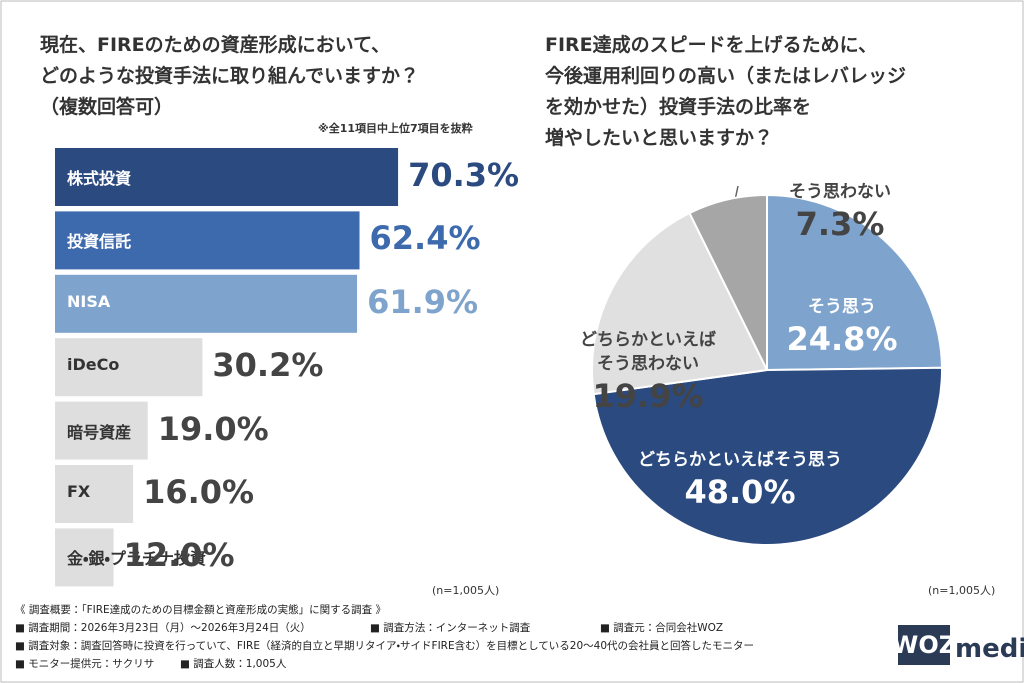  What do you see at coordinates (268, 365) in the screenshot?
I see `value-label: 30.2%` at bounding box center [268, 365].